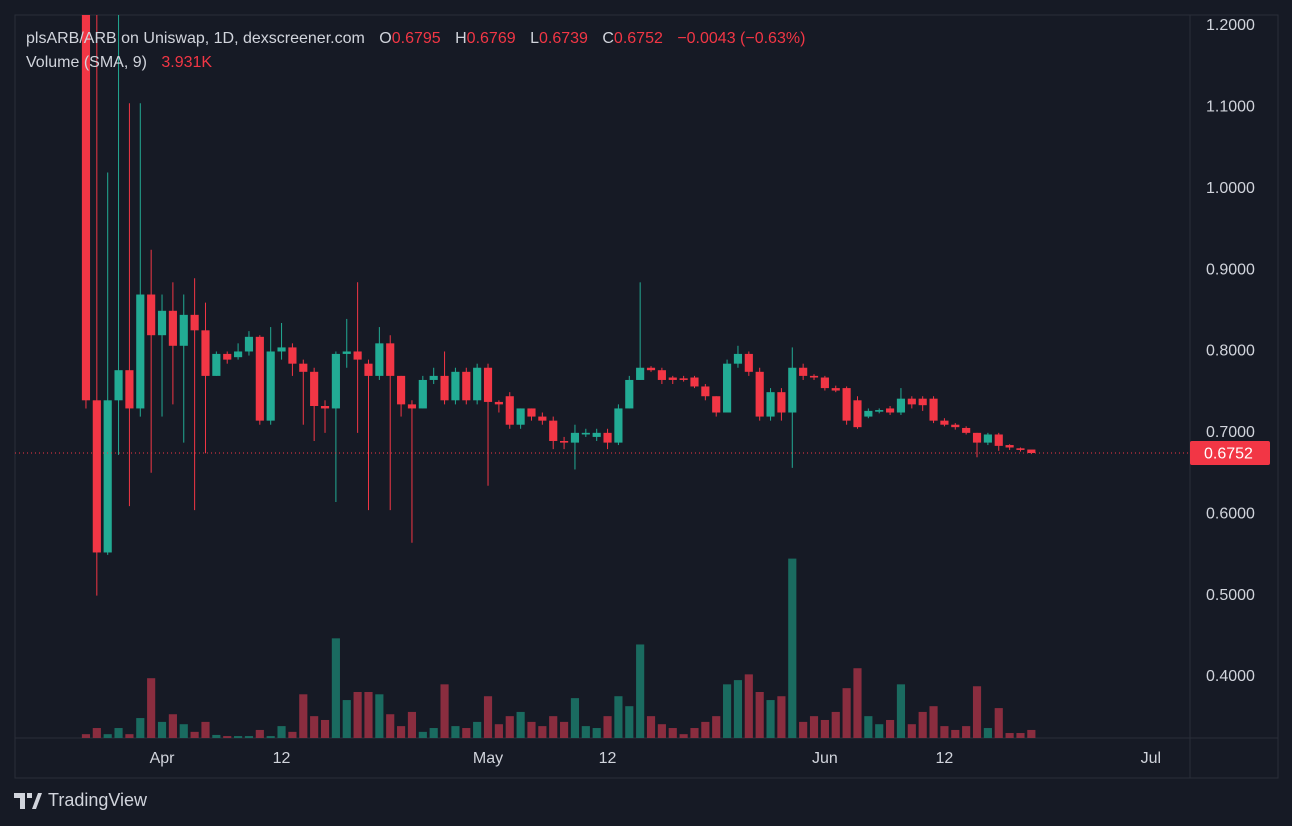 Image resolution: width=1292 pixels, height=826 pixels. I want to click on l-label: L, so click(534, 38).